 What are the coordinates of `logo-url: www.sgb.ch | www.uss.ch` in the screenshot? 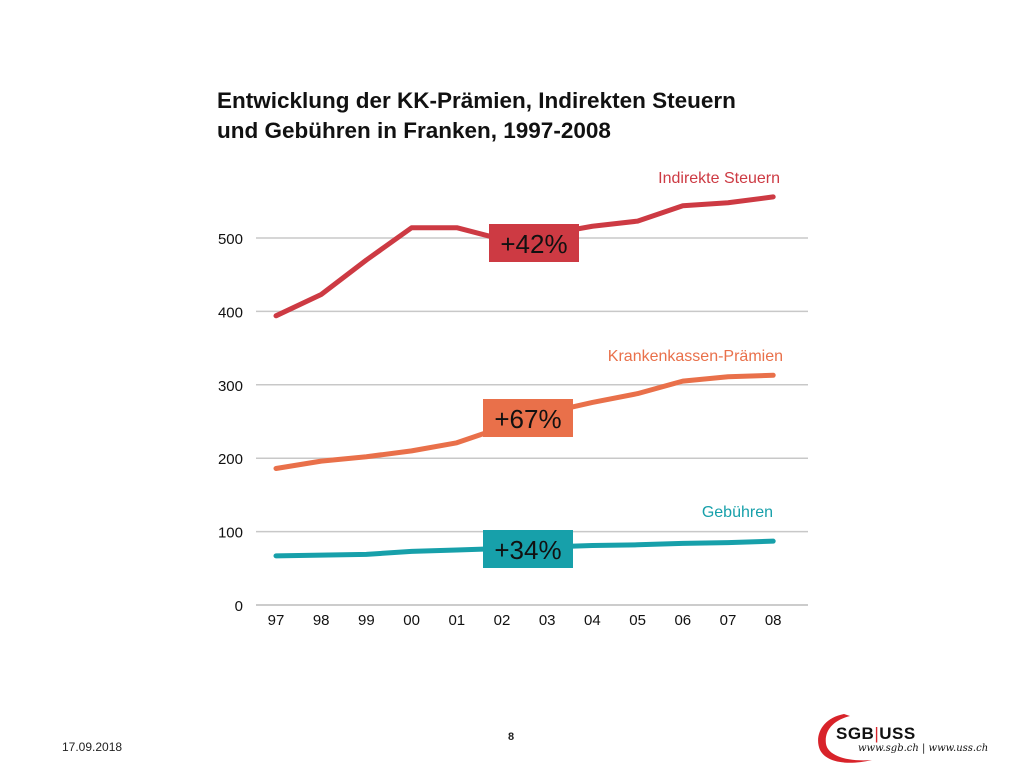 It's located at (923, 748).